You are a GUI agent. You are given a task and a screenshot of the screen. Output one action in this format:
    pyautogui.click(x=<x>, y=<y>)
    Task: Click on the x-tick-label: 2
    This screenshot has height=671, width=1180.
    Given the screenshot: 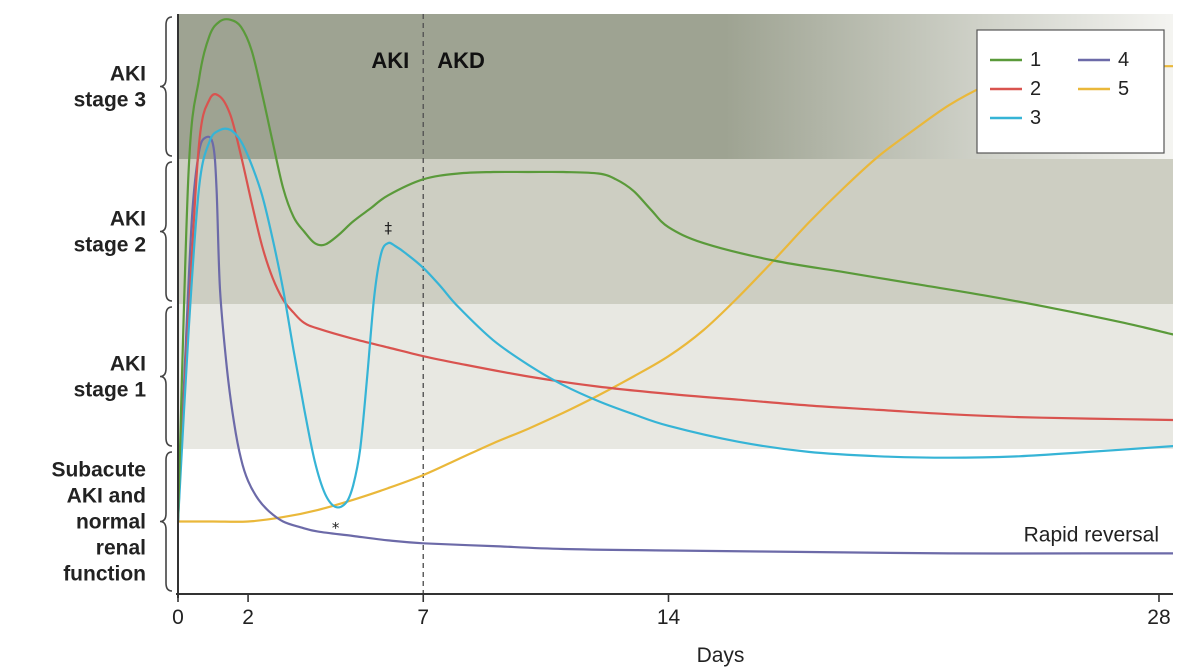 What is the action you would take?
    pyautogui.click(x=248, y=617)
    